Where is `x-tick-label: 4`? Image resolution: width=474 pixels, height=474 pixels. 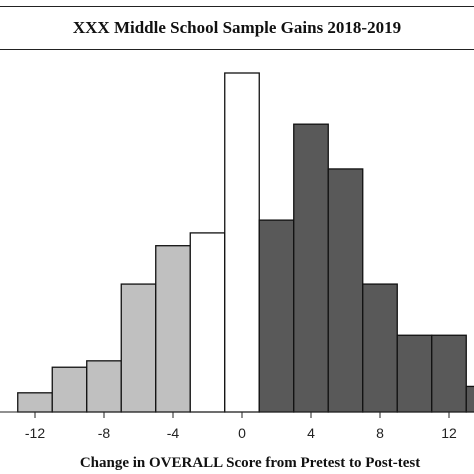 x-tick-label: 4 is located at coordinates (311, 433).